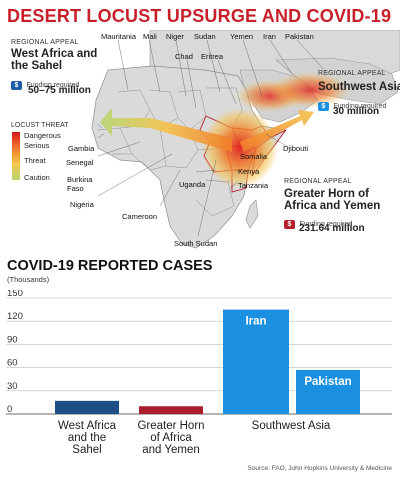 This screenshot has width=400, height=480. Describe the element at coordinates (119, 36) in the screenshot. I see `country-label-mauritania: Mauritania` at that location.